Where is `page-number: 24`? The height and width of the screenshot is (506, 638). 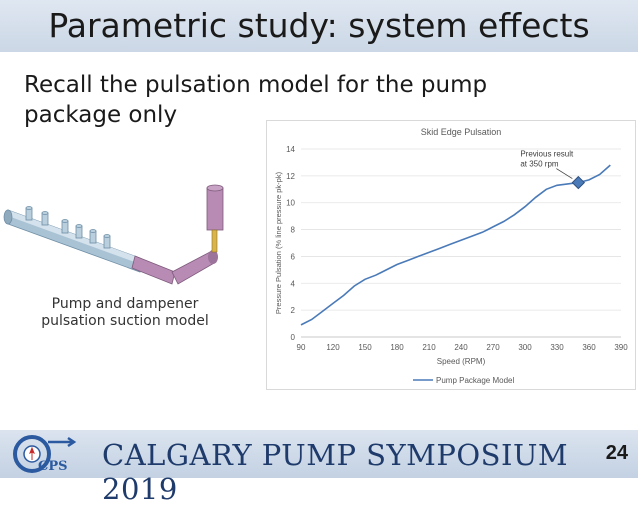
page-number: 24 is located at coordinates (616, 453).